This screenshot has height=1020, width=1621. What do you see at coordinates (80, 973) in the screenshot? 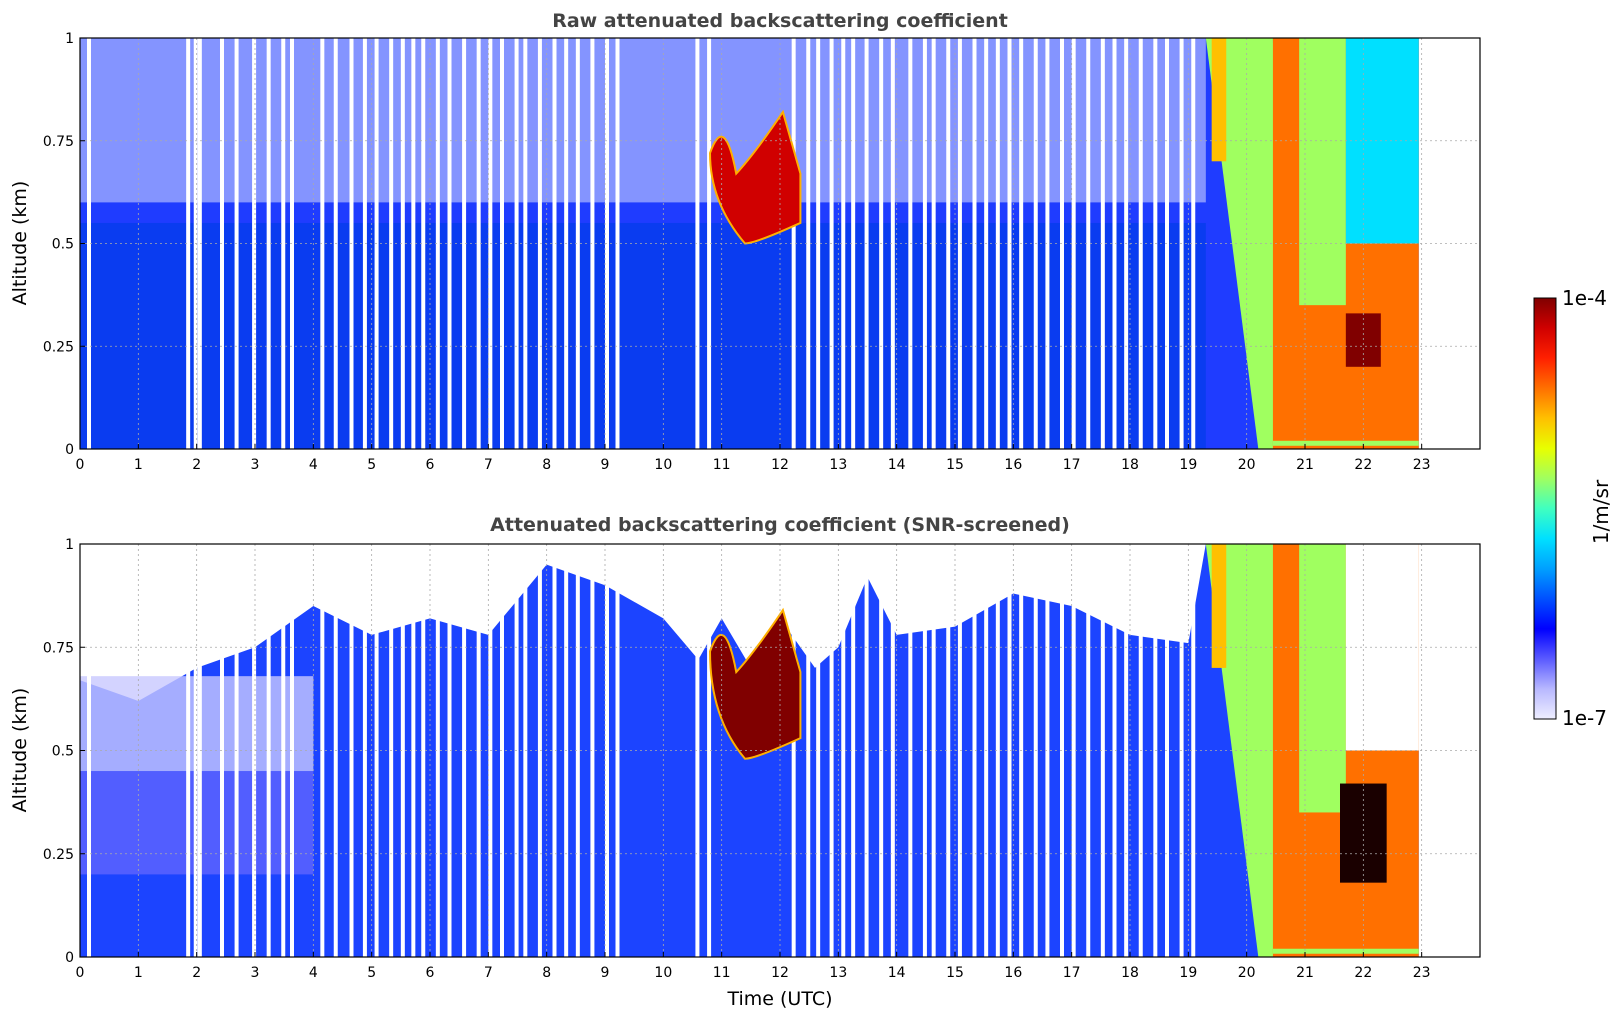
I see `screened-x-tick-label: 0` at bounding box center [80, 973].